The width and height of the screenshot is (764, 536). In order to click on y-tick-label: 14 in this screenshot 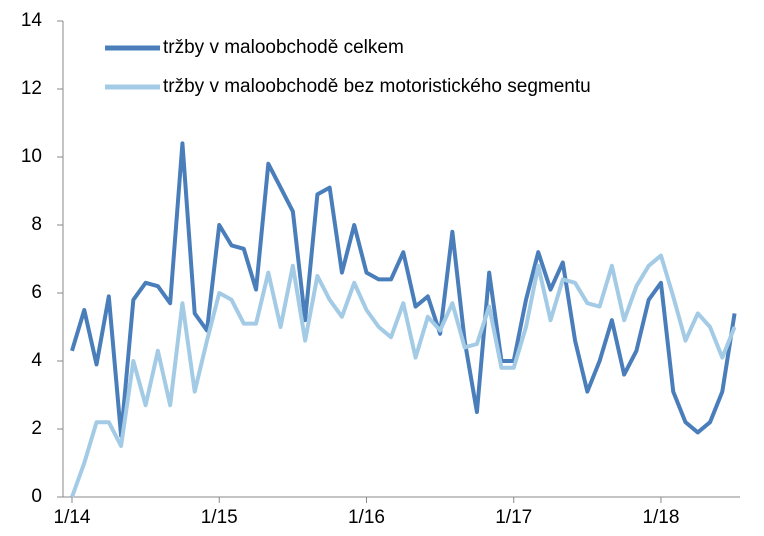, I will do `click(32, 20)`.